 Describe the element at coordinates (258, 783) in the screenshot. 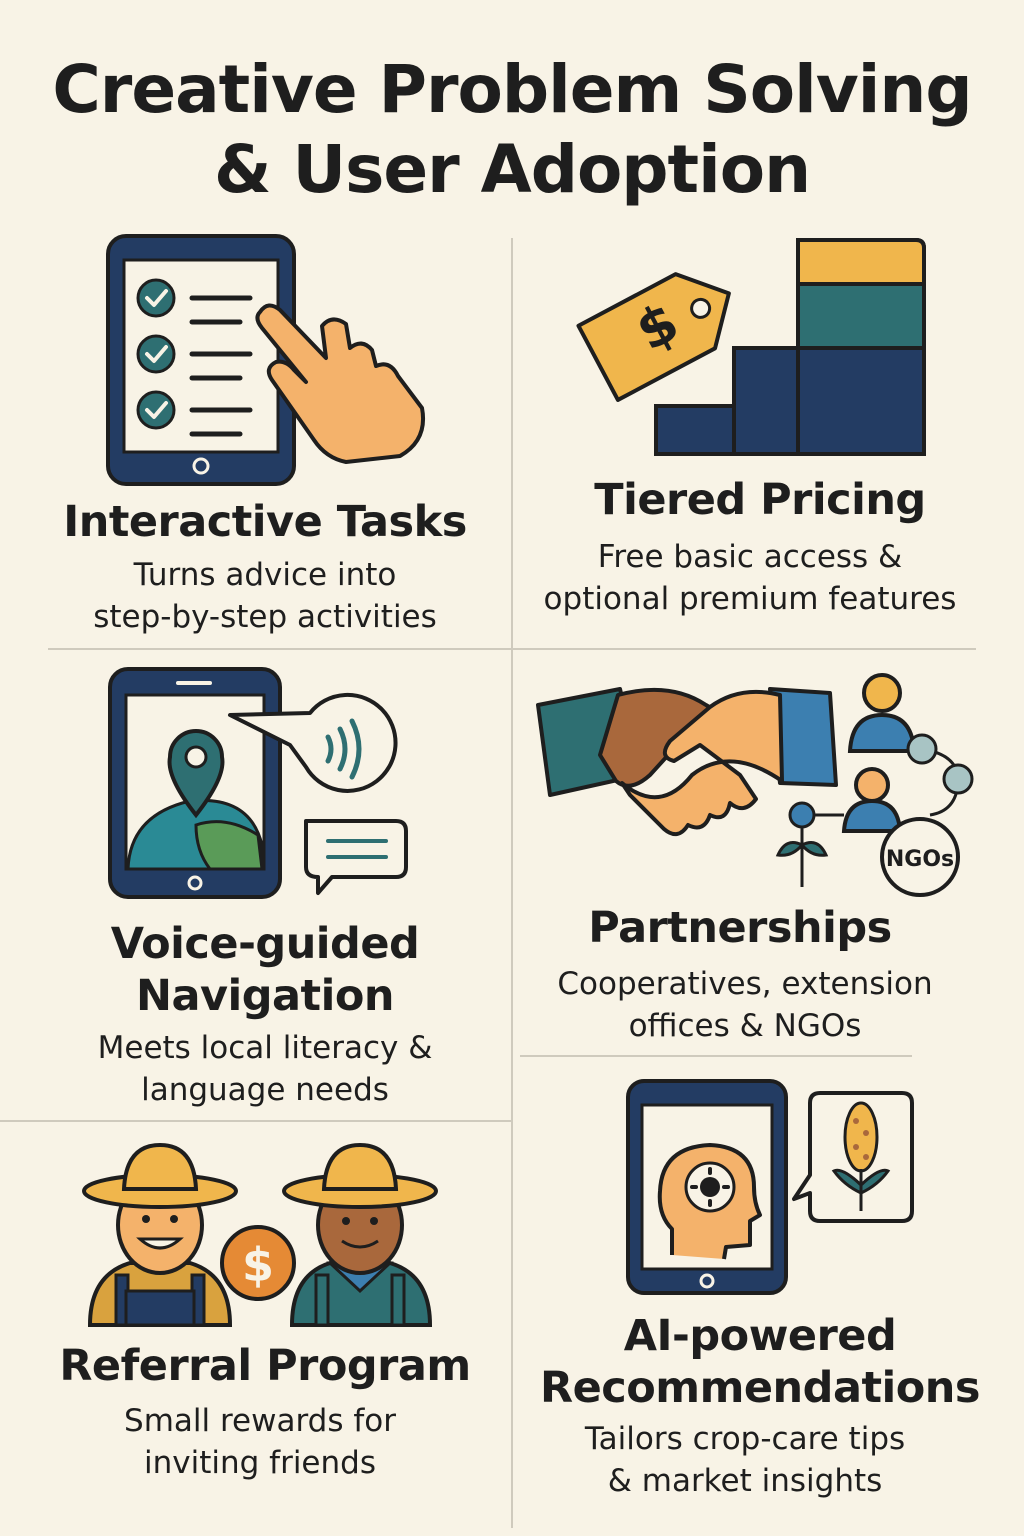

I see `tablet-map-voice-icon` at that location.